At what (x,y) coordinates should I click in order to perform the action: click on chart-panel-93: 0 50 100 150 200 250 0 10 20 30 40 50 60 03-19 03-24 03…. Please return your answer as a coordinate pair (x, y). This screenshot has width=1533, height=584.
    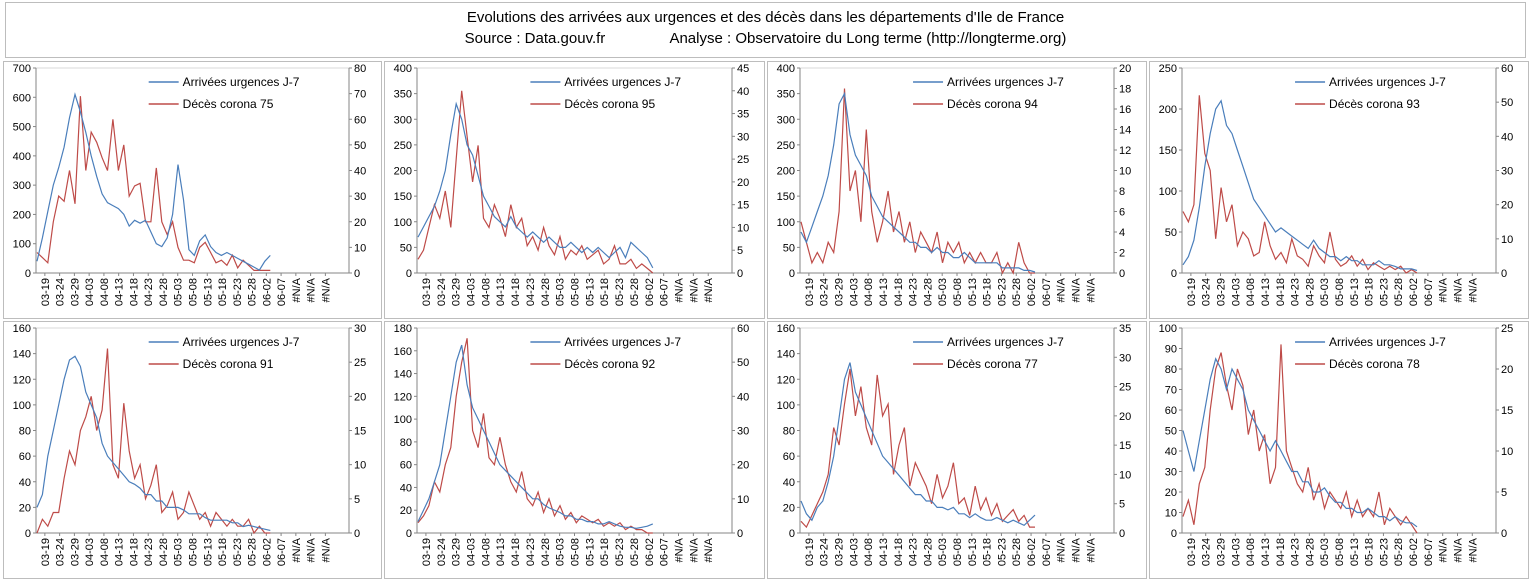
    Looking at the image, I should click on (1339, 190).